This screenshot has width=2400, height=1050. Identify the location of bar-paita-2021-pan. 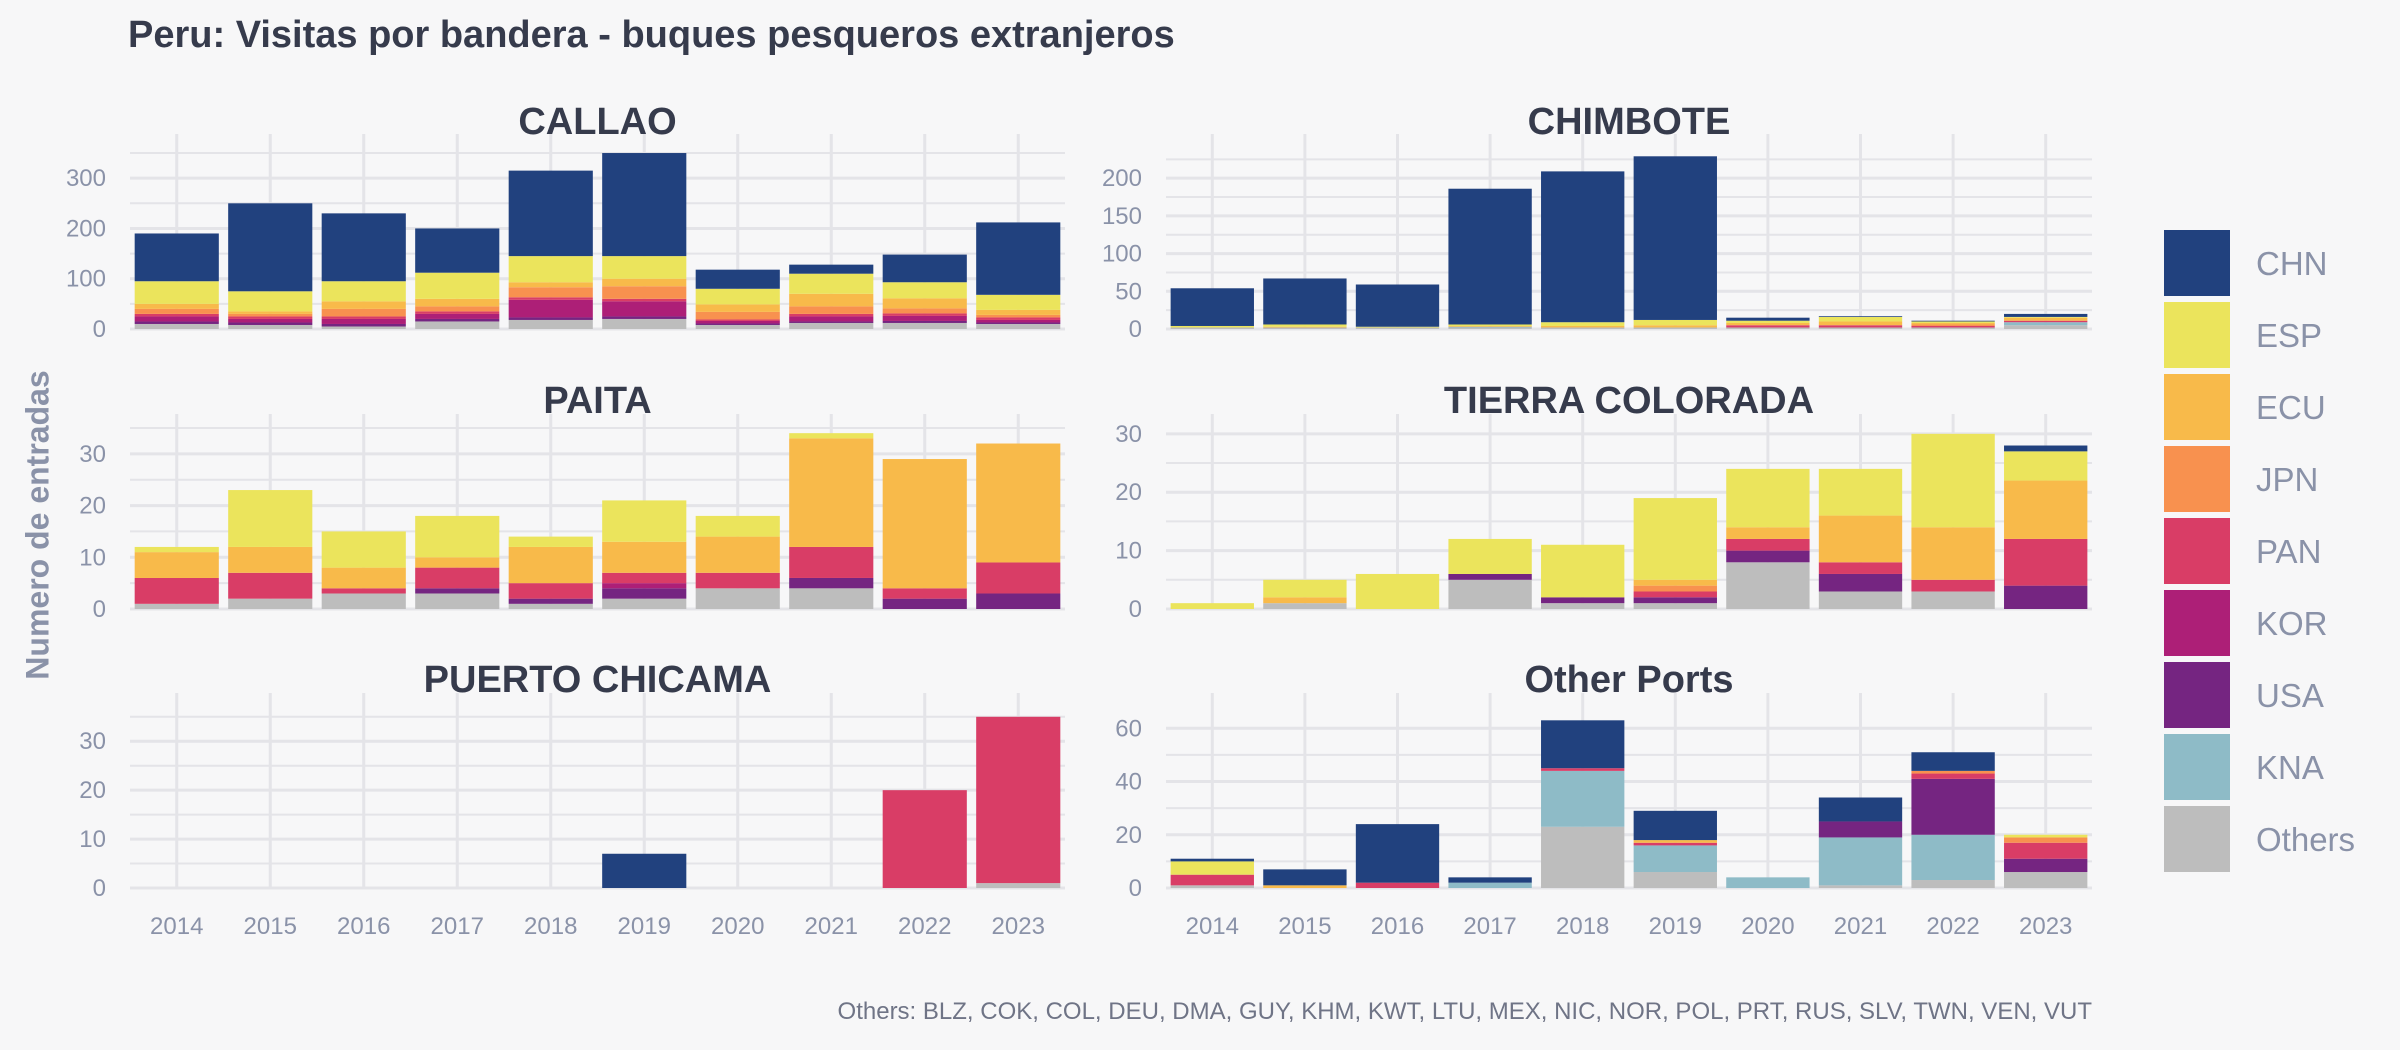
(831, 562).